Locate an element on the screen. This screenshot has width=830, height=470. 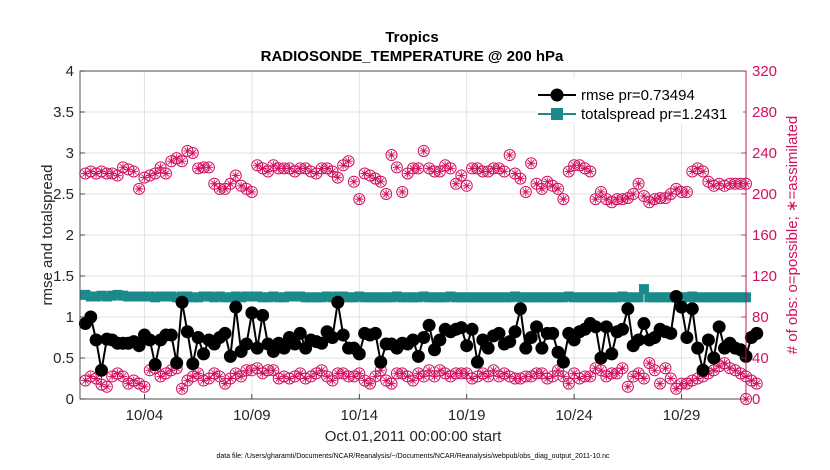
y-tick-label-right: 280 is located at coordinates (764, 112).